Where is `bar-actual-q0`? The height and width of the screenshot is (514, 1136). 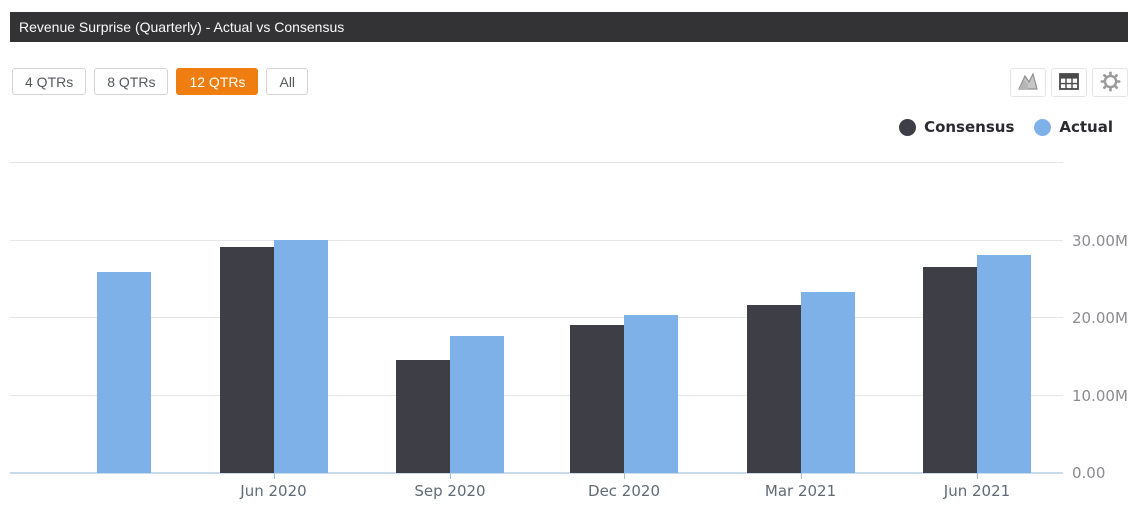
bar-actual-q0 is located at coordinates (124, 372).